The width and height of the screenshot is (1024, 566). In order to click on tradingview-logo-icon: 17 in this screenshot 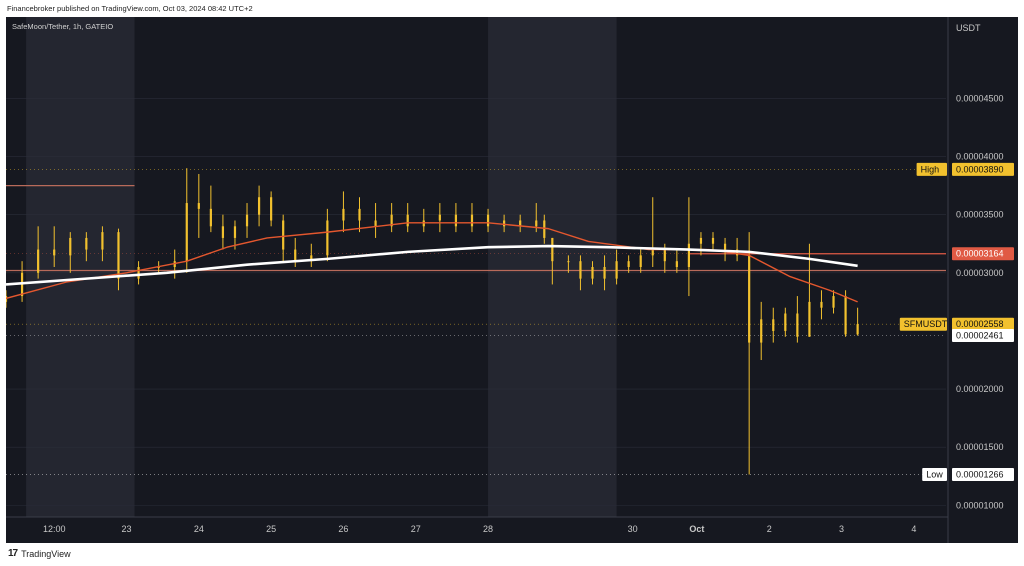, I will do `click(13, 553)`.